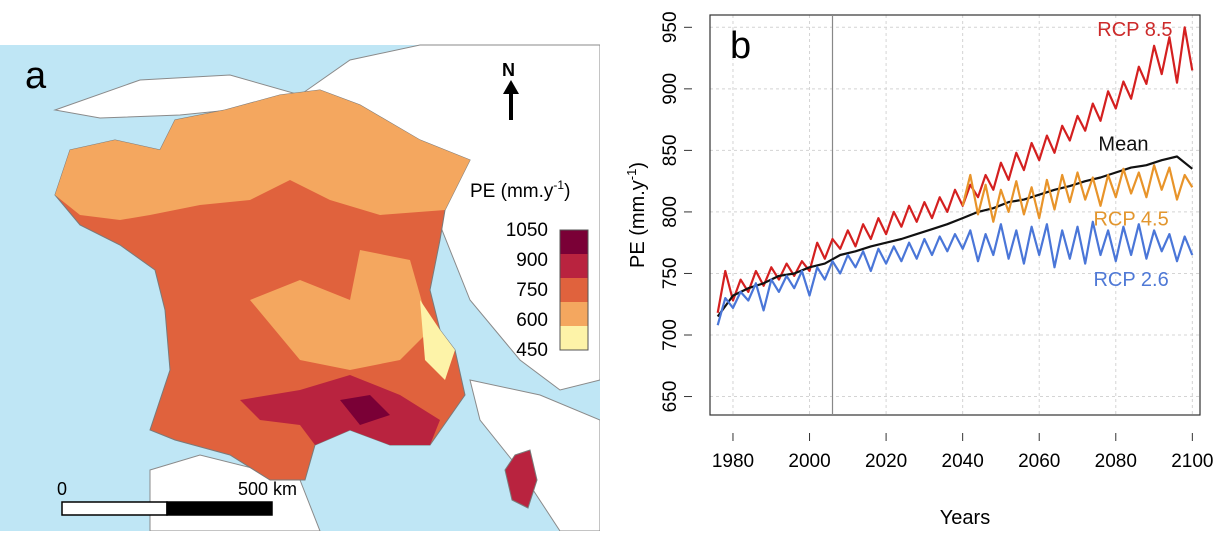 The height and width of the screenshot is (536, 1224). Describe the element at coordinates (340, 310) in the screenshot. I see `massif-central-zone` at that location.